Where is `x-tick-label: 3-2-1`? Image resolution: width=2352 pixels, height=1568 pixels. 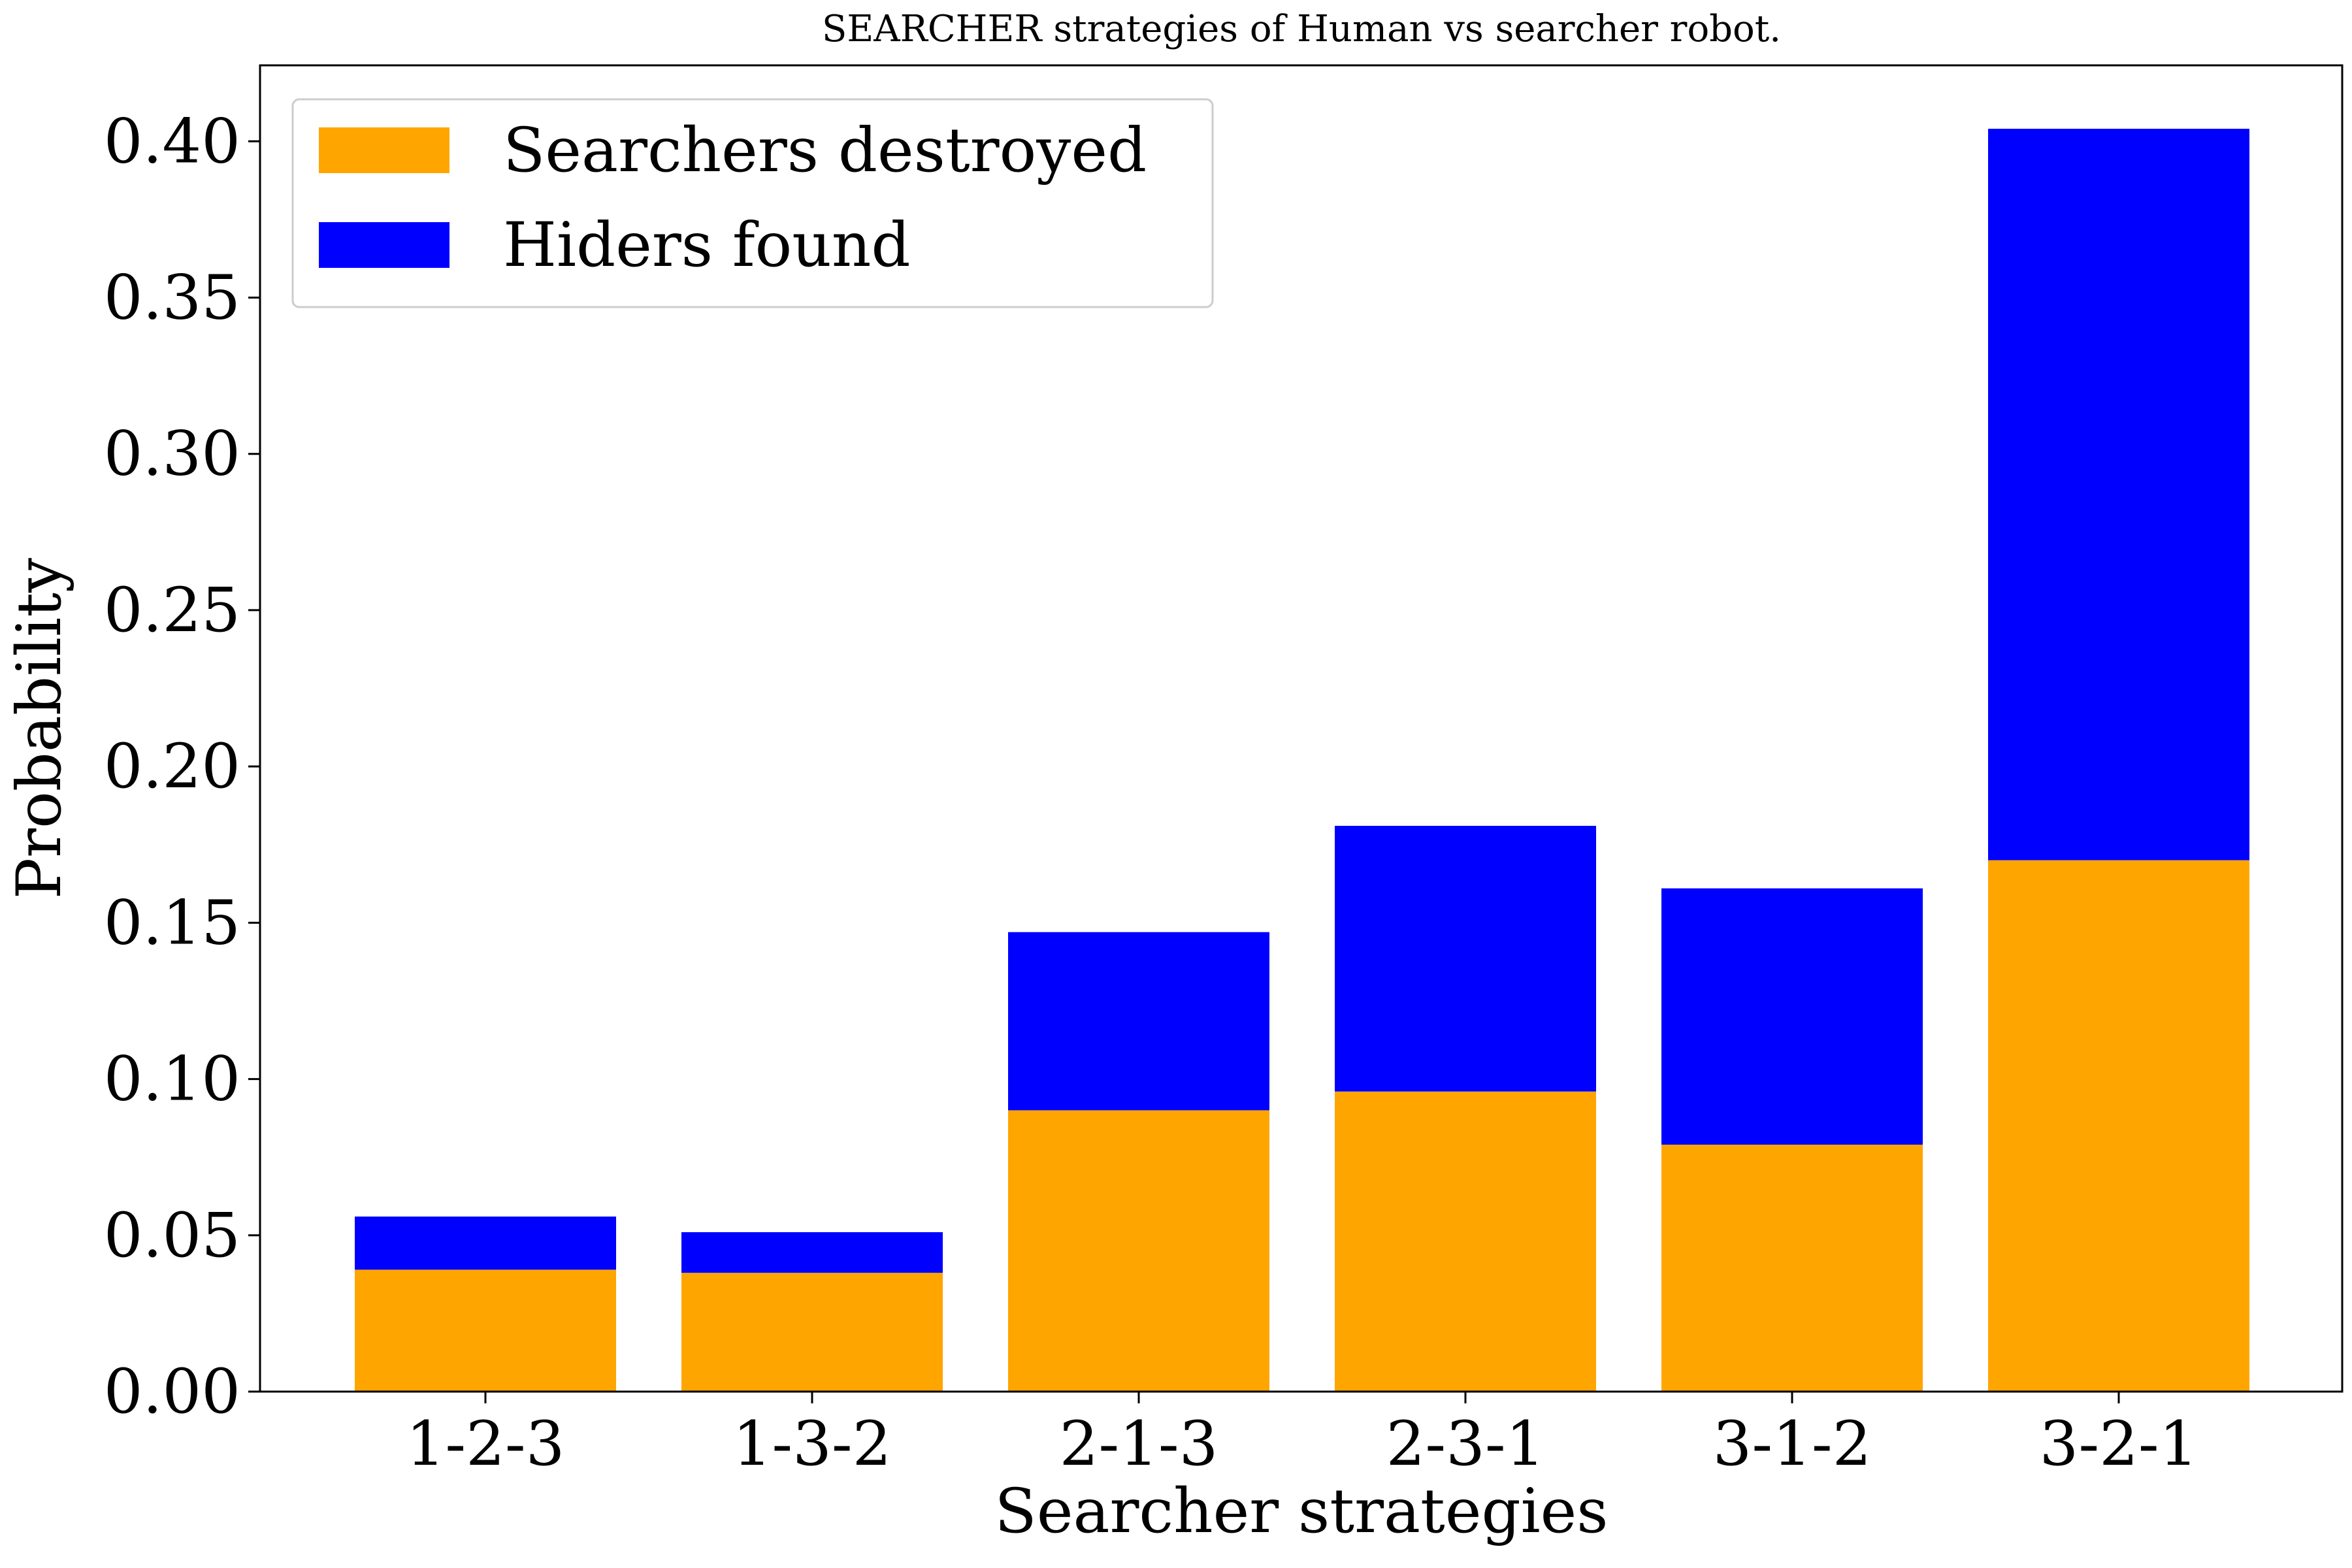
x-tick-label: 3-2-1 is located at coordinates (2119, 1444).